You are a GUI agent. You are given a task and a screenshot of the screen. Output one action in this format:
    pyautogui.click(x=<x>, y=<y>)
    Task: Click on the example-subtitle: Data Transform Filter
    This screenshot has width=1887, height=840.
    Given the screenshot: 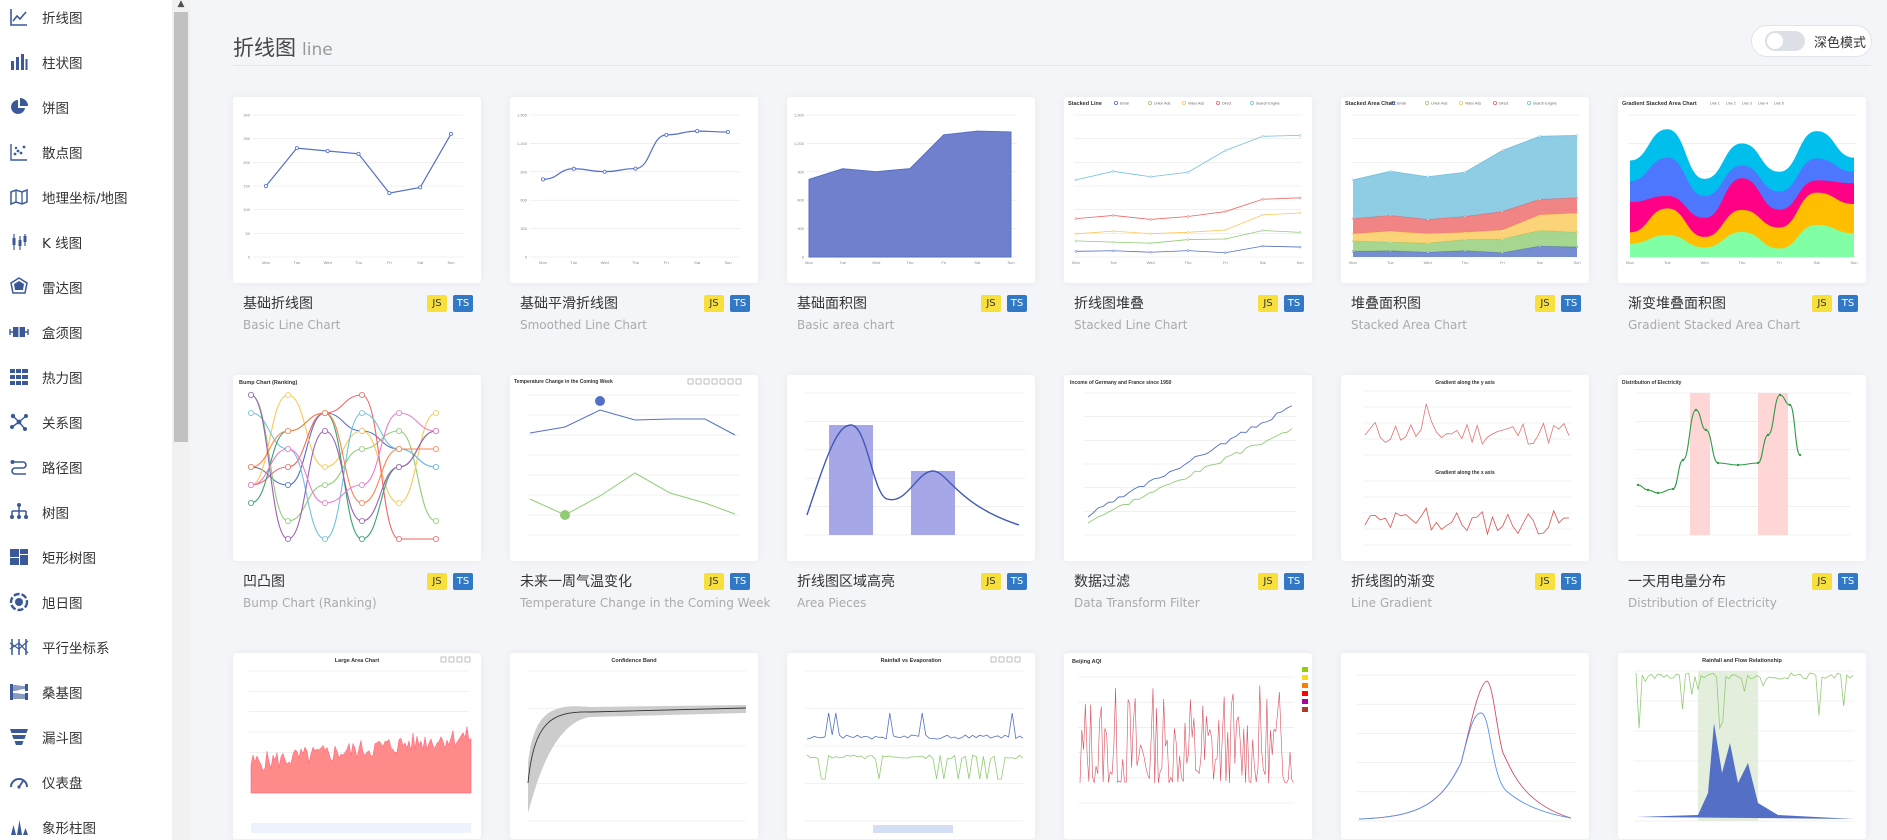 What is the action you would take?
    pyautogui.click(x=1137, y=603)
    